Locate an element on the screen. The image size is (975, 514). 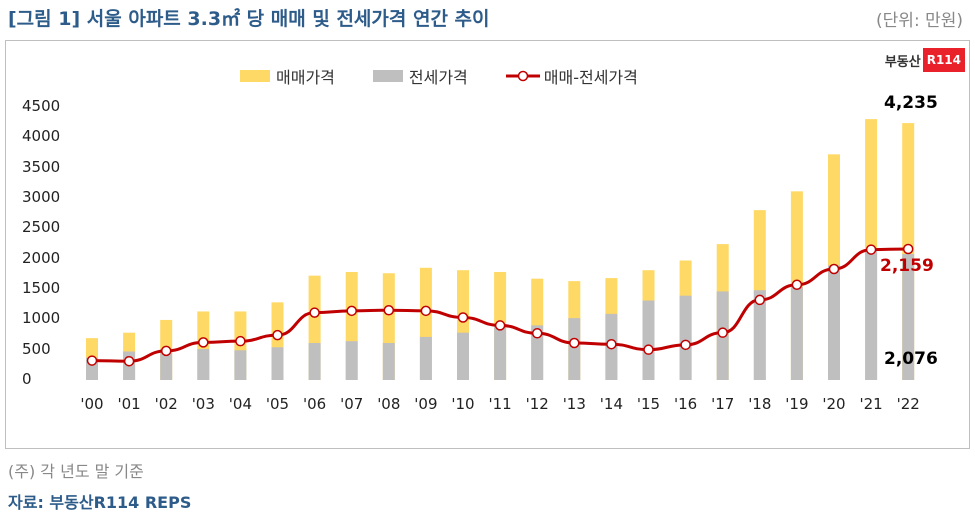
unit-label: (단위: 만원) is located at coordinates (919, 21).